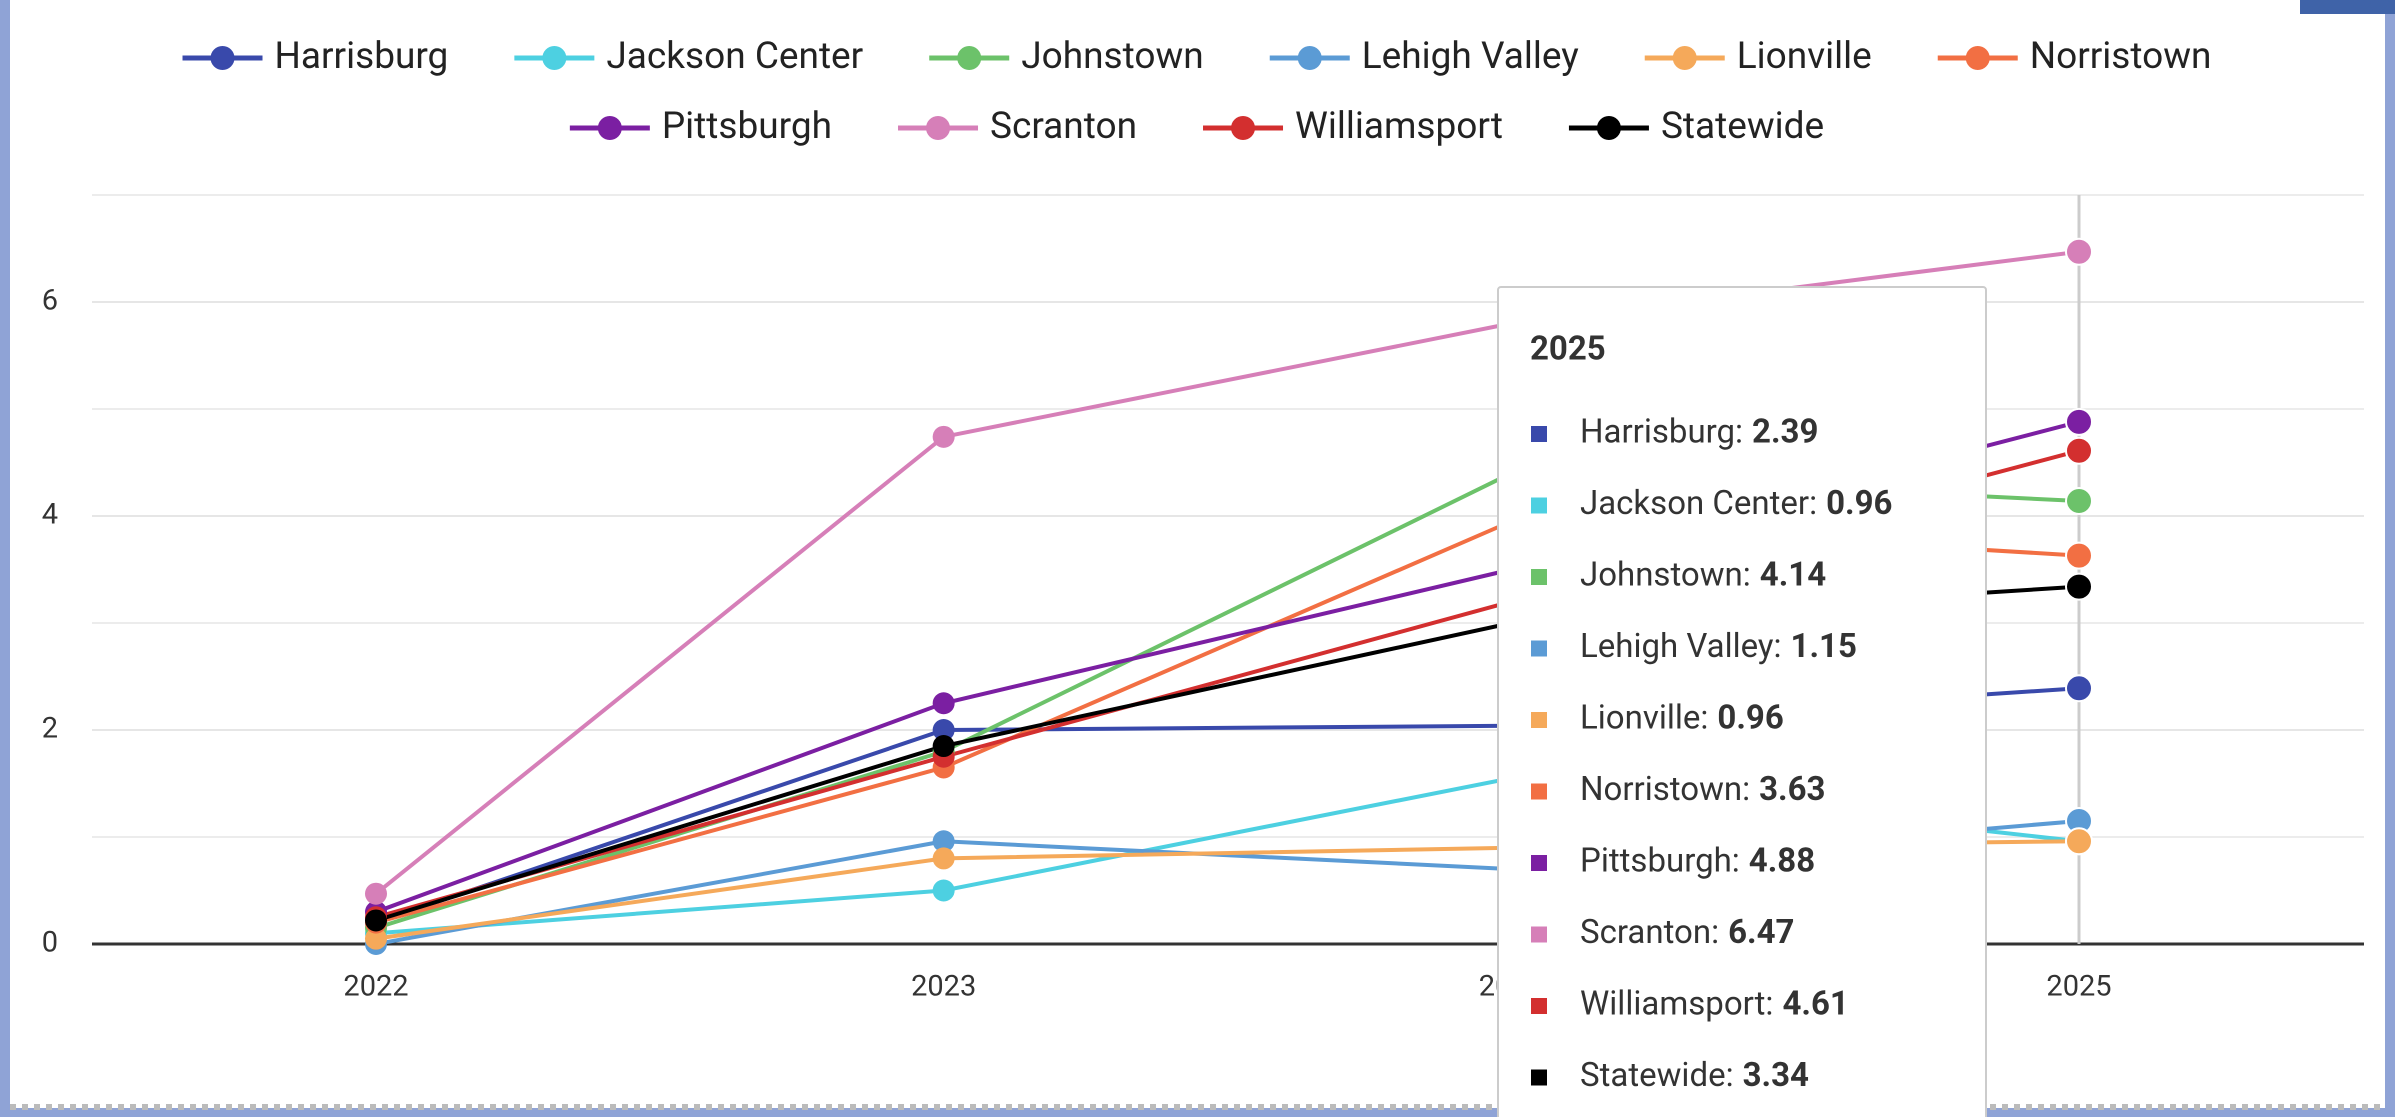  Describe the element at coordinates (1676, 1004) in the screenshot. I see `tooltip-label: Williamsport:` at that location.